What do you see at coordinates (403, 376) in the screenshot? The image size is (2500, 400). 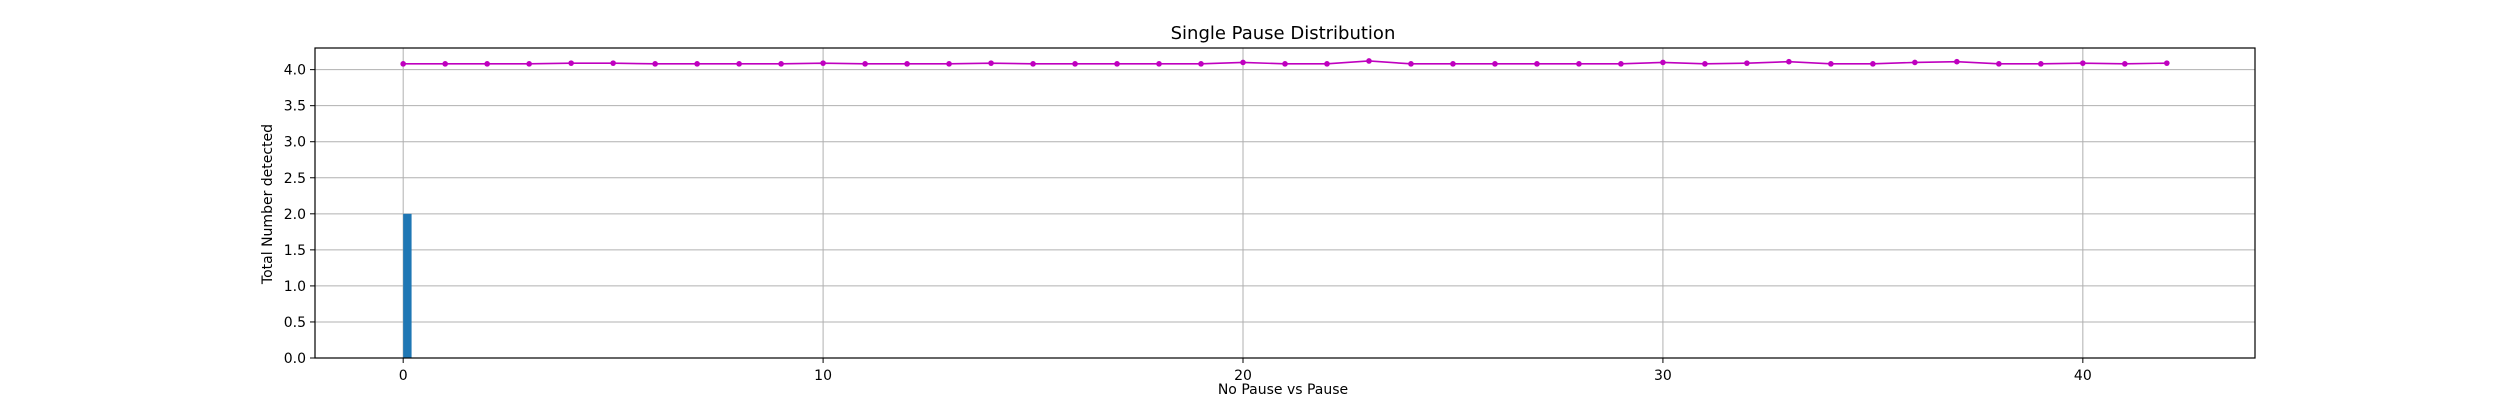 I see `x-tick-label: 0` at bounding box center [403, 376].